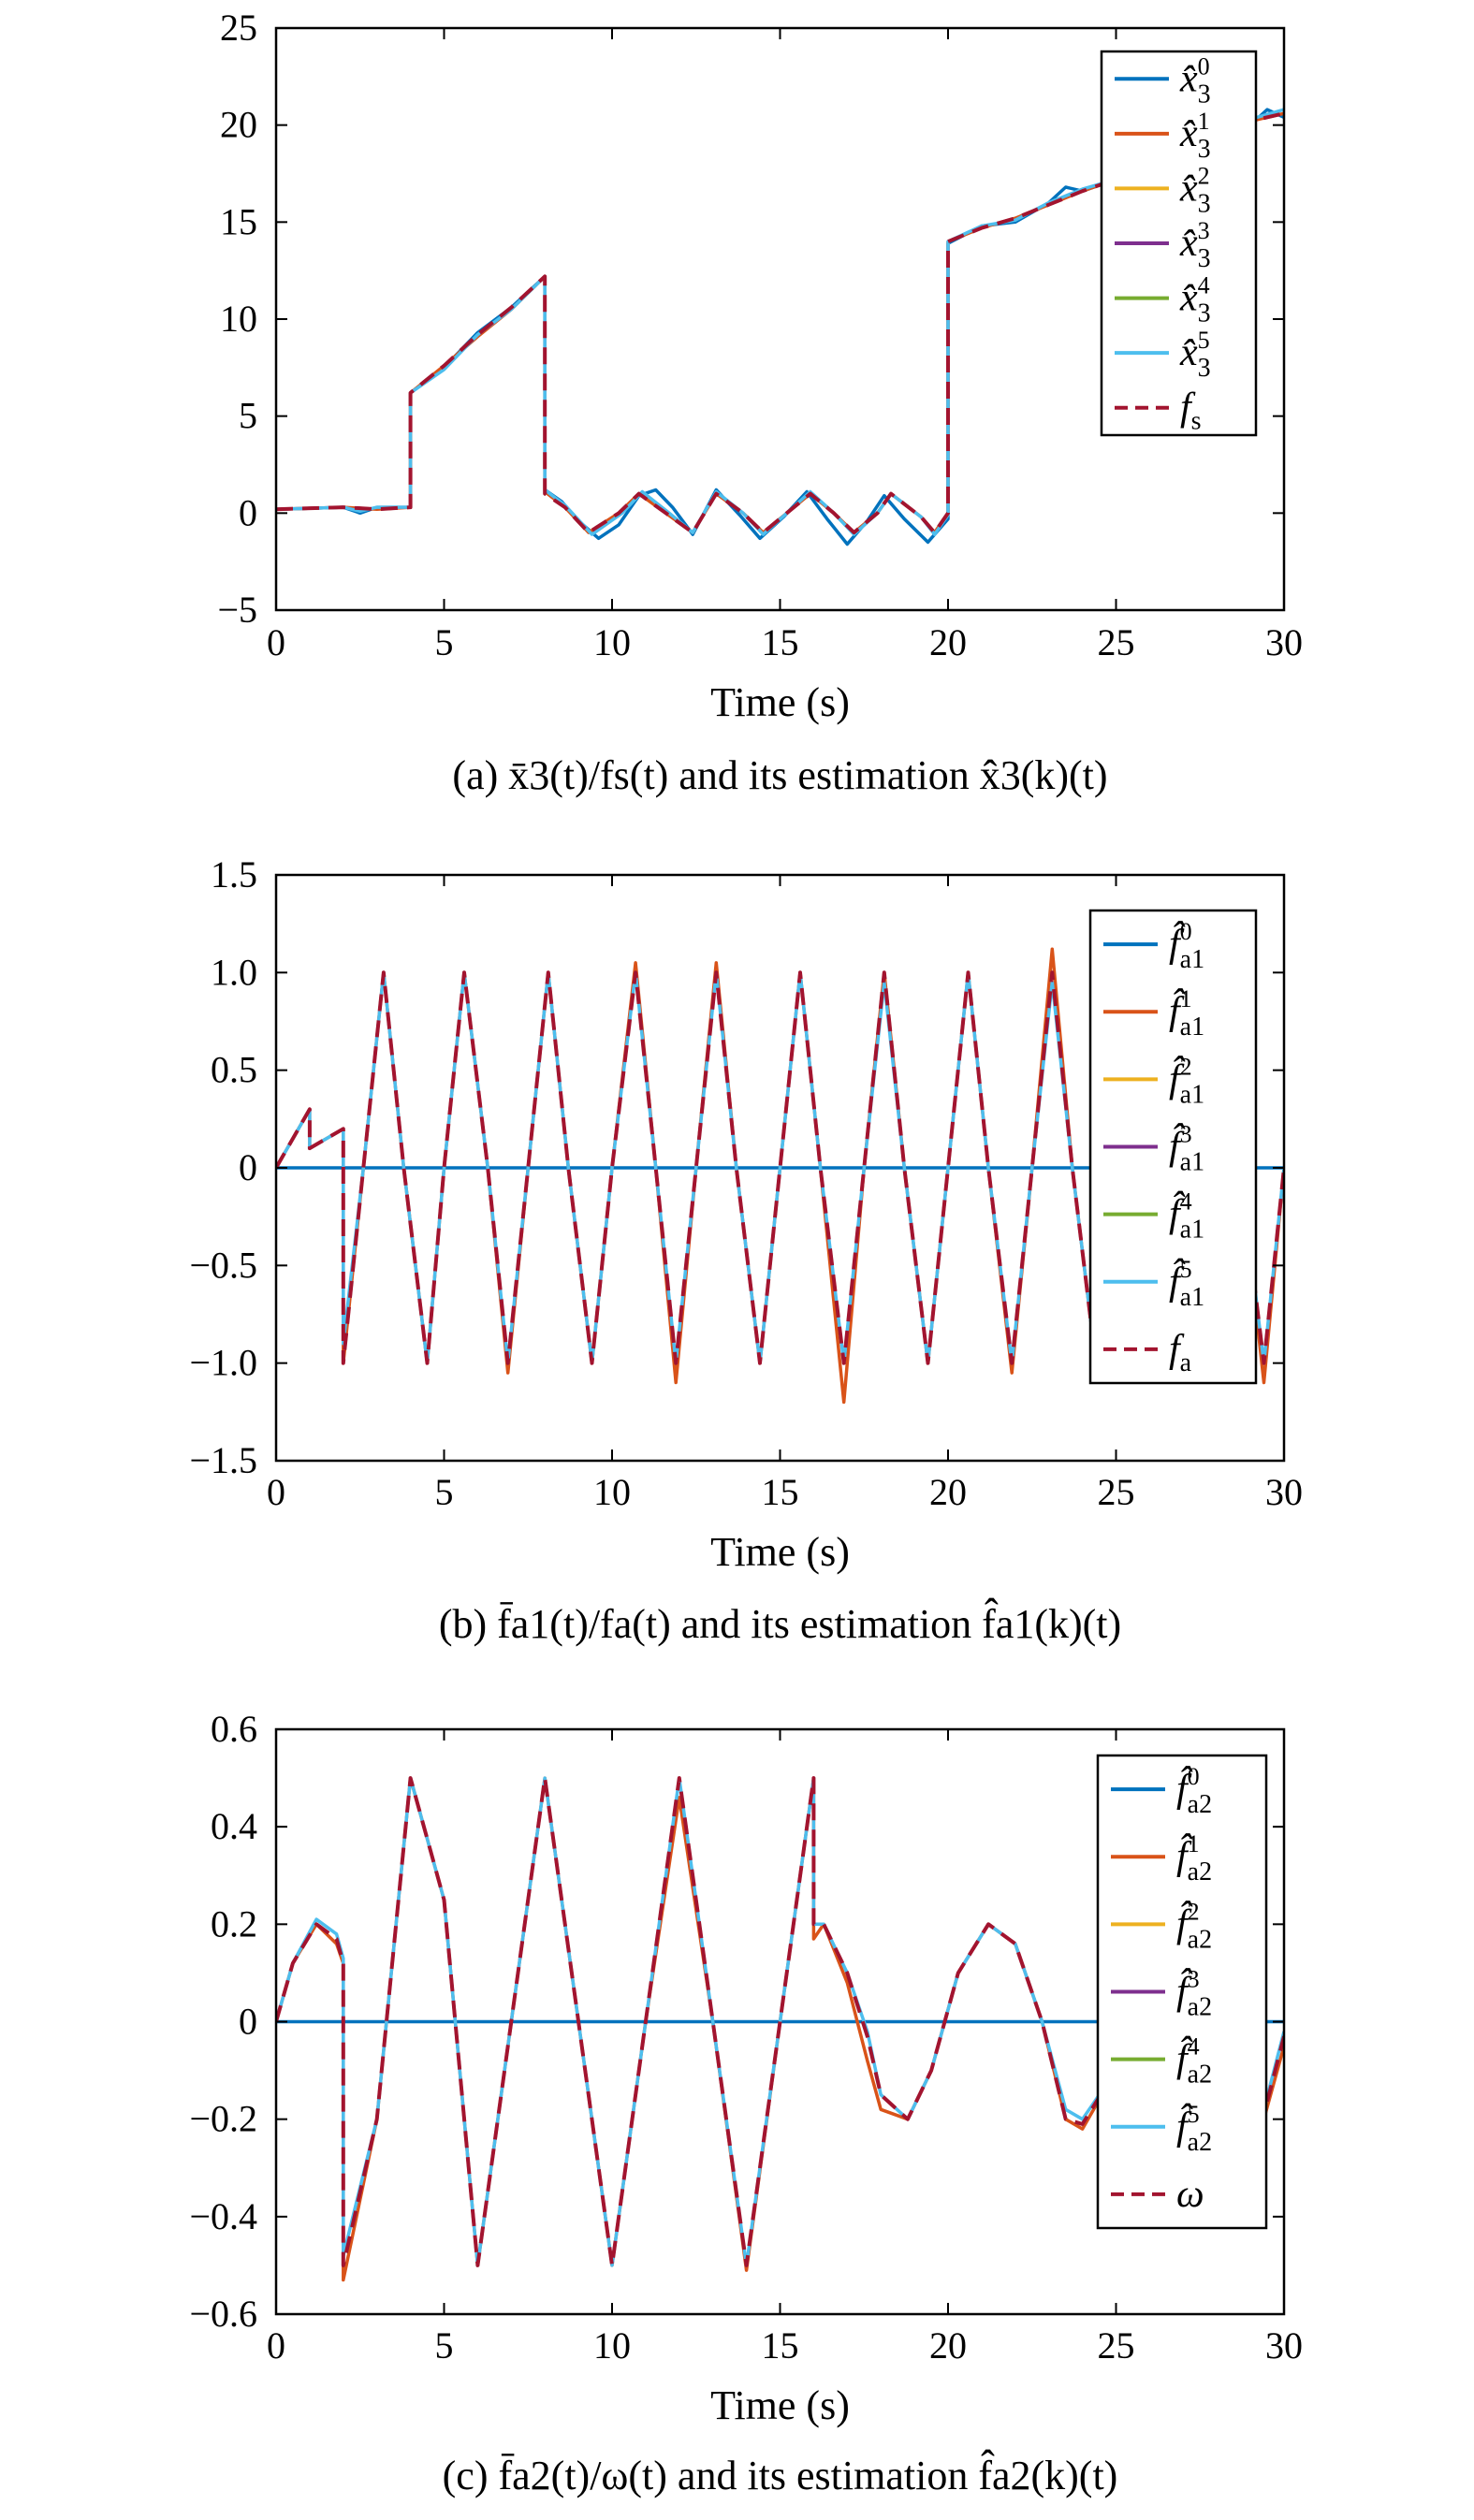 The height and width of the screenshot is (2520, 1474). Describe the element at coordinates (223, 2314) in the screenshot. I see `y-tick-label: −0.6` at that location.